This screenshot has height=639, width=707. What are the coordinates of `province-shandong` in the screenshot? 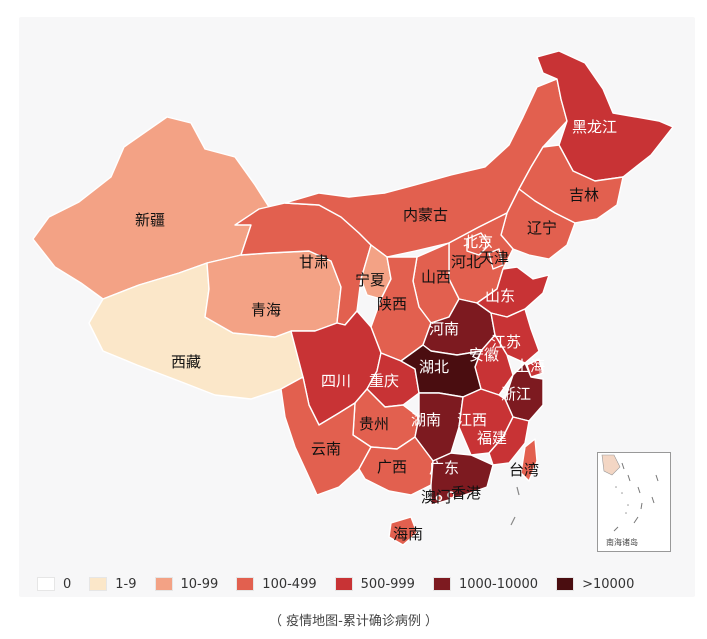 It's located at (513, 292).